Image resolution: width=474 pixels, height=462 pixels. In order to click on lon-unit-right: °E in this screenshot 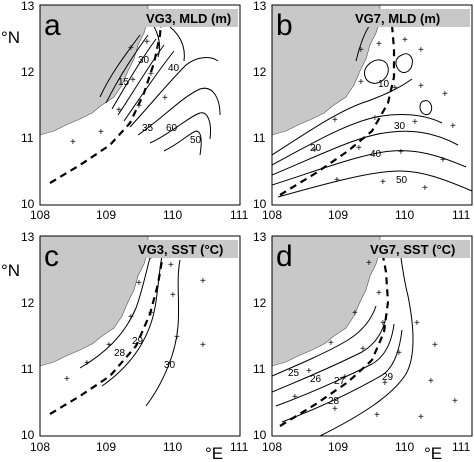, I will do `click(433, 453)`.